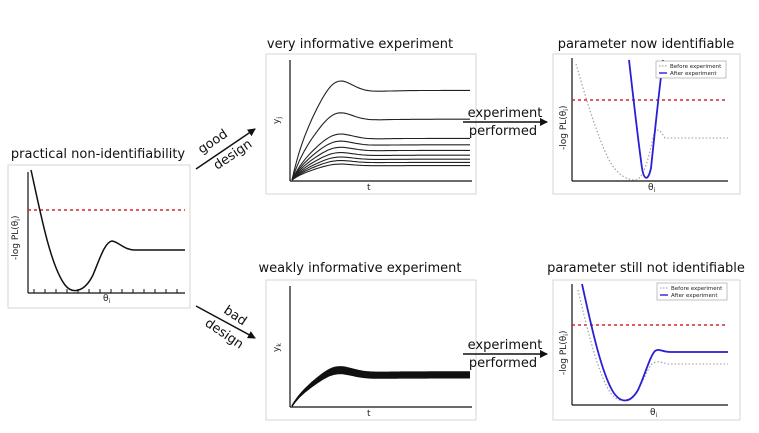 This screenshot has height=433, width=759. I want to click on top-right-before-curve, so click(651, 122).